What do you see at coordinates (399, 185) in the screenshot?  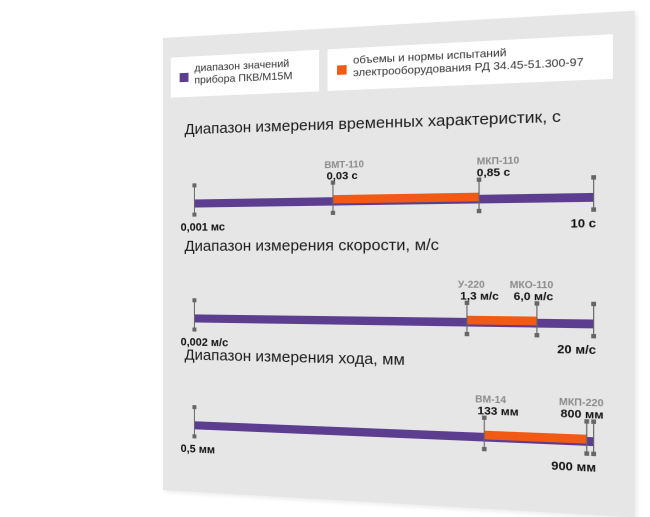 I see `range-chart-time: 0,001 мс 10 сВМТ-1100,03 сМКП-1100,85 с` at bounding box center [399, 185].